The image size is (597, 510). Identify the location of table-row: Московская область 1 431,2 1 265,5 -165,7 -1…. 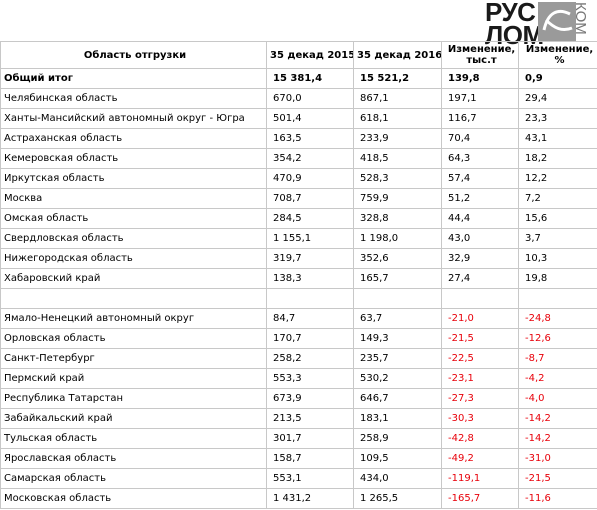
(298, 498).